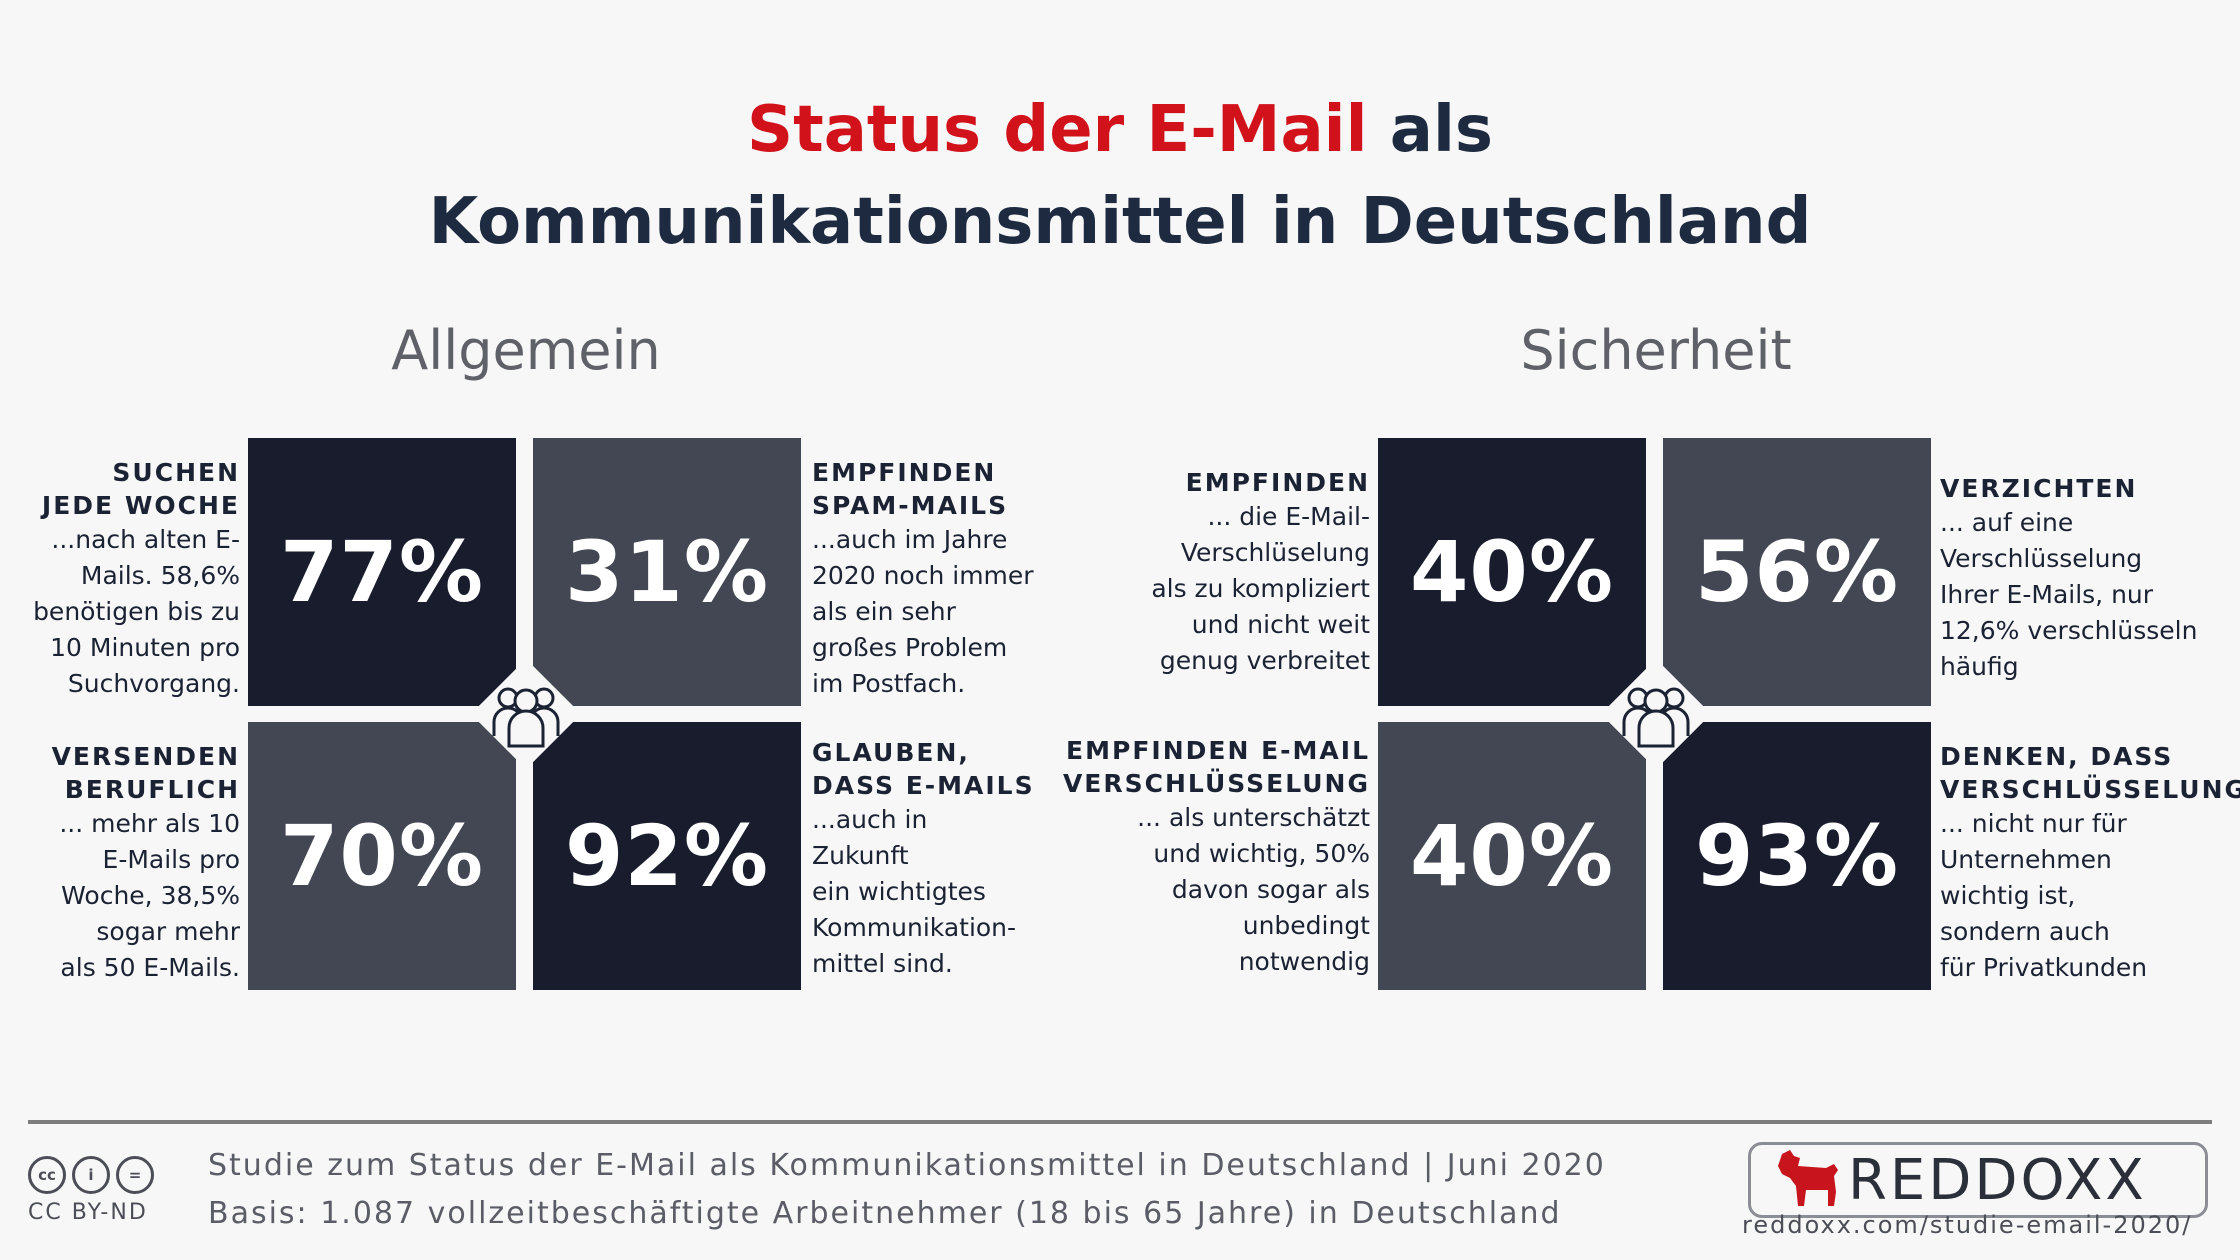 Image resolution: width=2240 pixels, height=1260 pixels. Describe the element at coordinates (1797, 856) in the screenshot. I see `stat-tile-private: 93%` at that location.